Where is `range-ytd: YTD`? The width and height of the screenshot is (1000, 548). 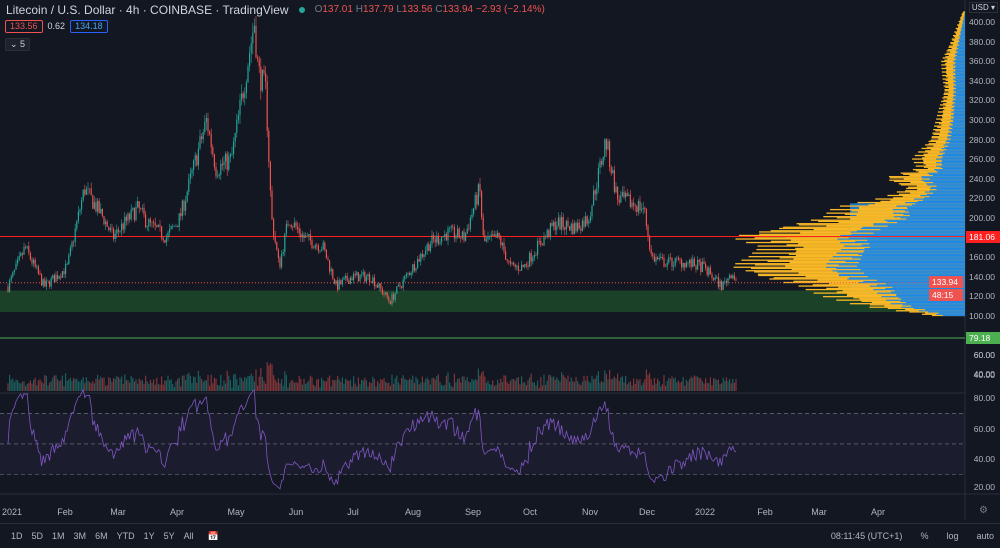 range-ytd: YTD is located at coordinates (125, 536).